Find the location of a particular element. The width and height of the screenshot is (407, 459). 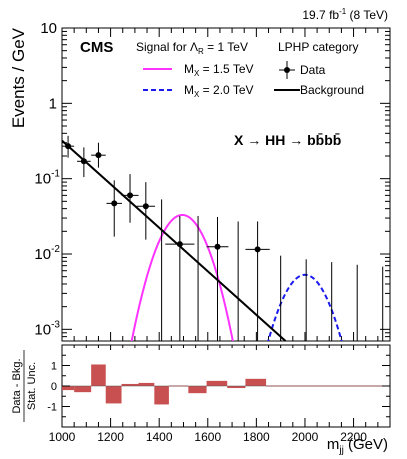

ratio-y-tick-label: 0 is located at coordinates (54, 387).